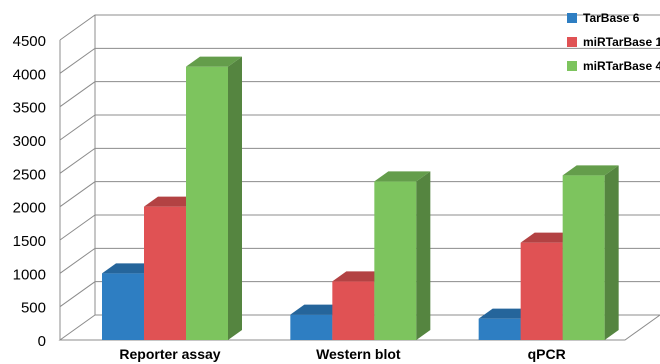 Image resolution: width=660 pixels, height=364 pixels. What do you see at coordinates (611, 18) in the screenshot?
I see `legend-label: TarBase 6` at bounding box center [611, 18].